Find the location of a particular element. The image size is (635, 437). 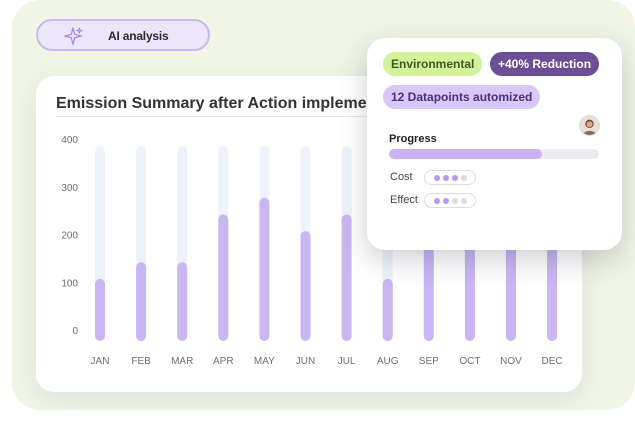

x-tick-dec: DEC is located at coordinates (552, 361).